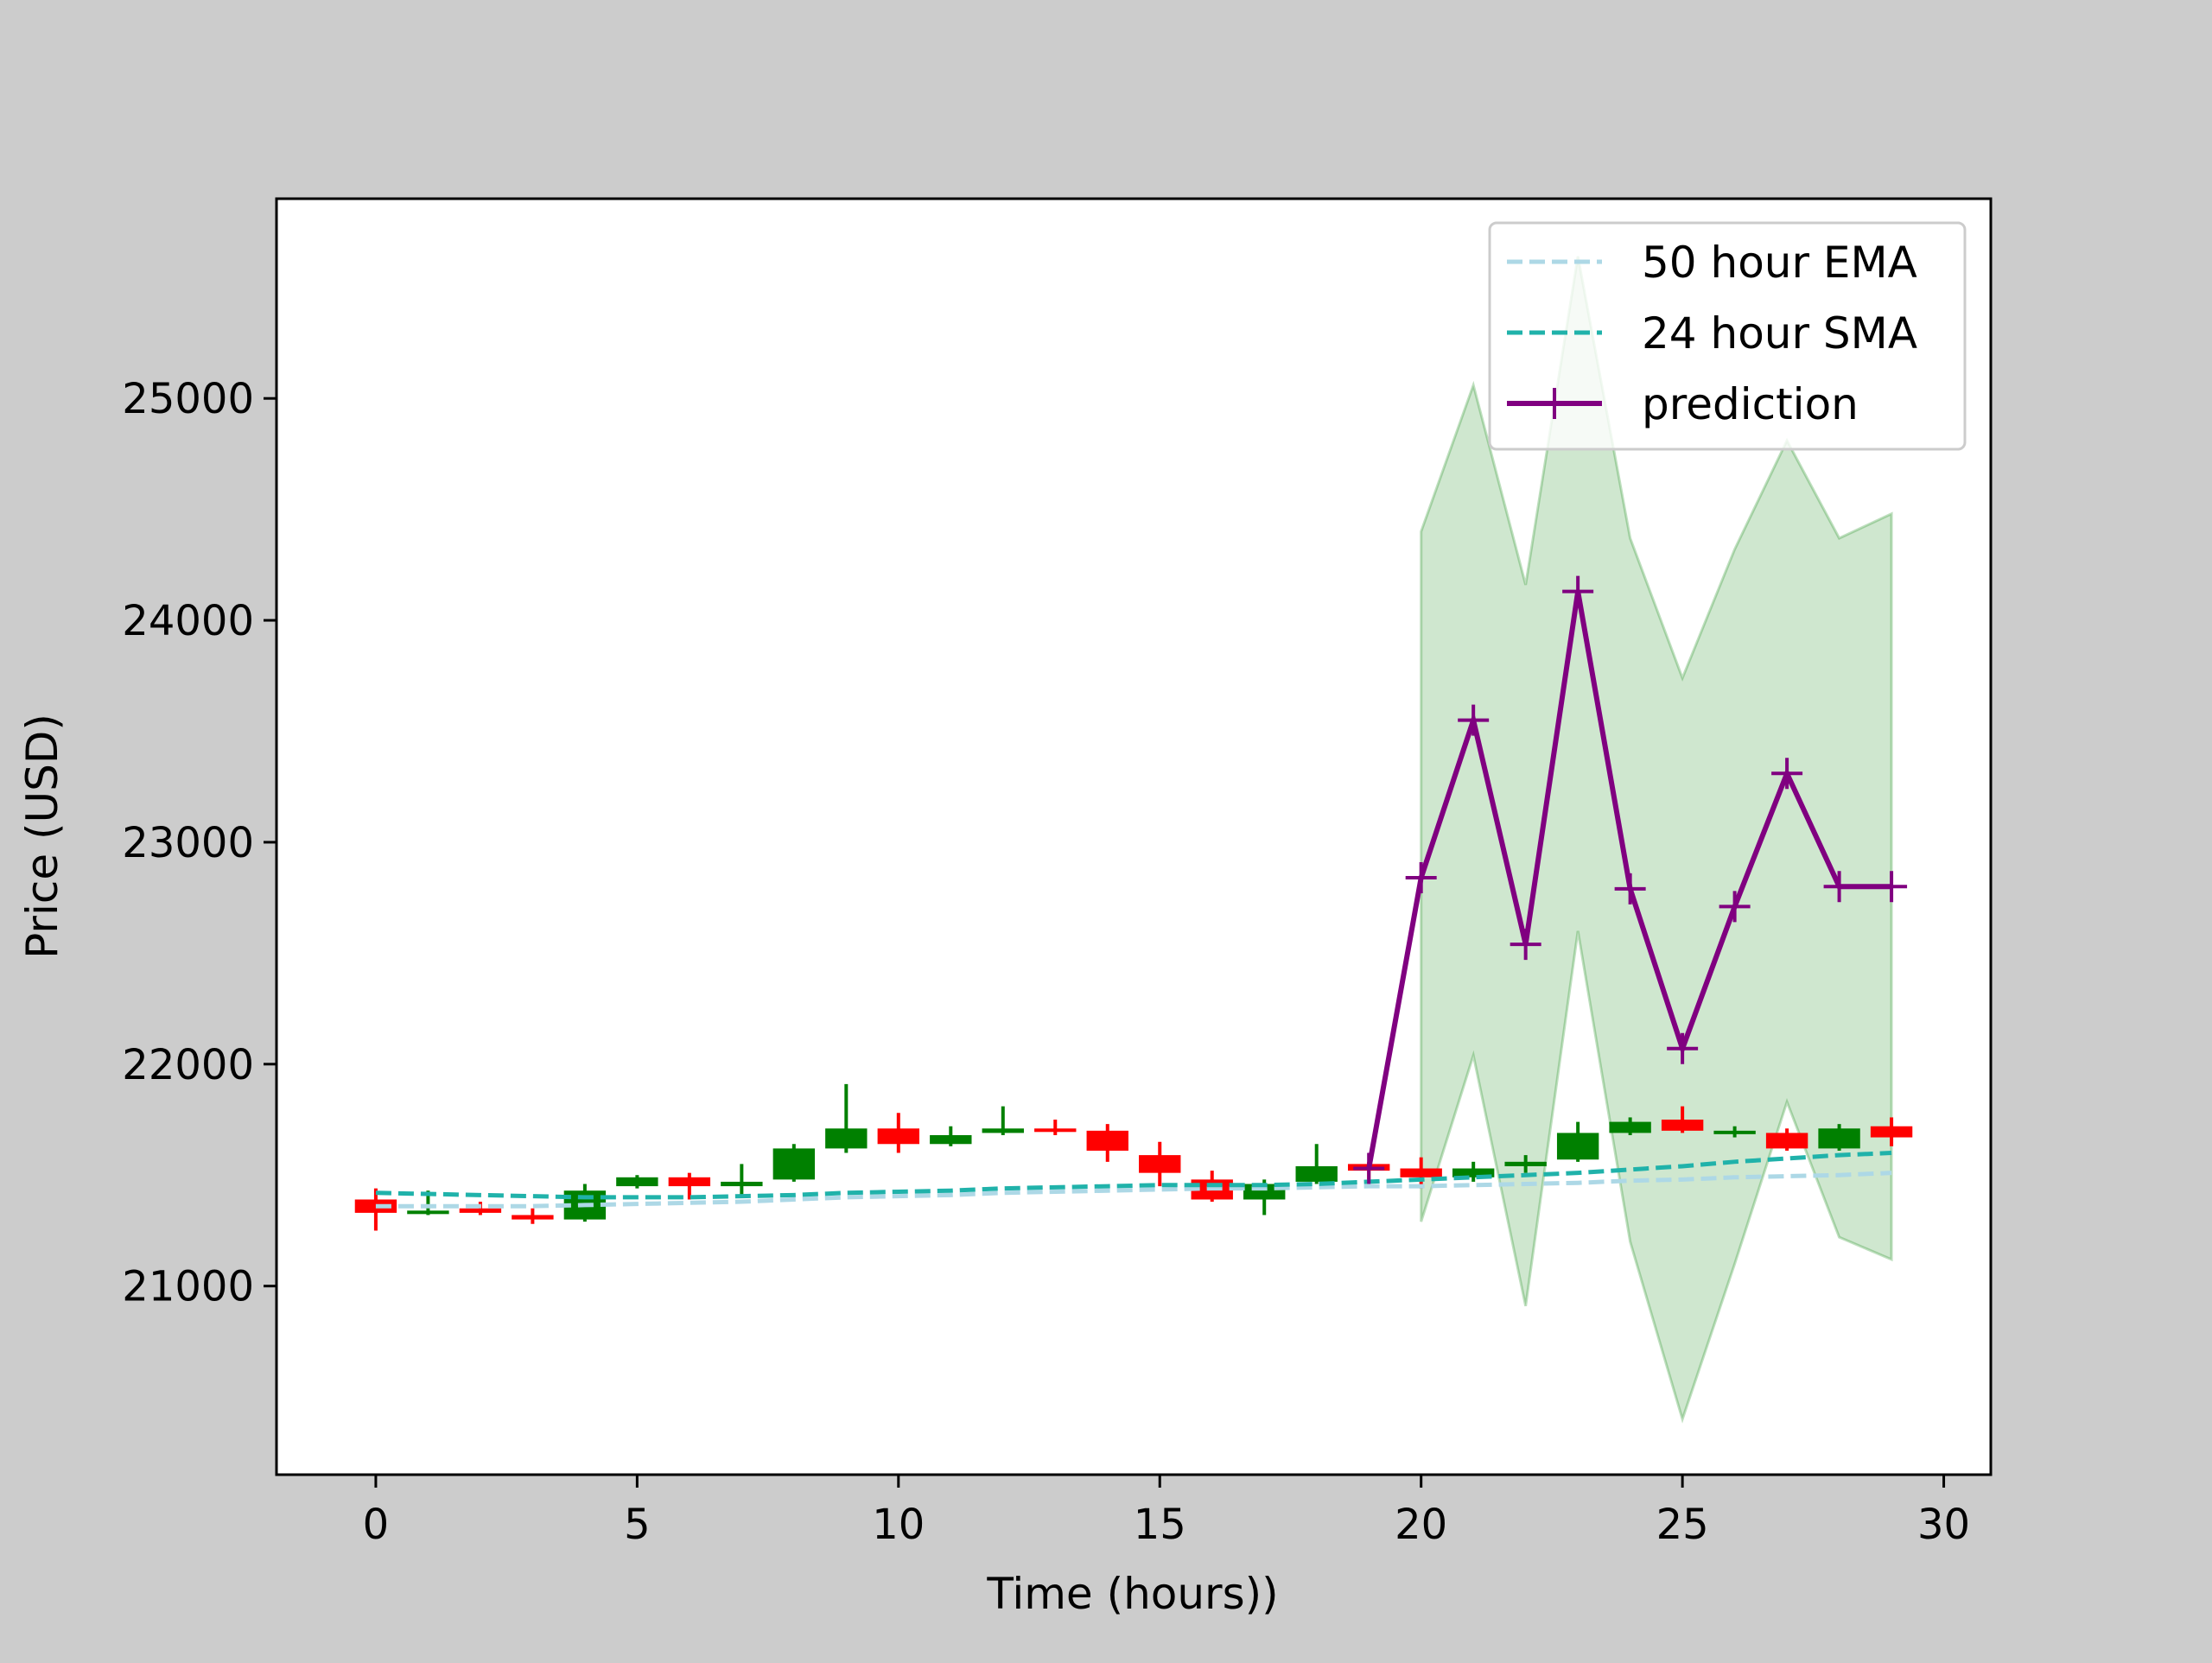 The width and height of the screenshot is (2212, 1663). Describe the element at coordinates (1779, 263) in the screenshot. I see `legend-label-0: 50 hour EMA` at that location.